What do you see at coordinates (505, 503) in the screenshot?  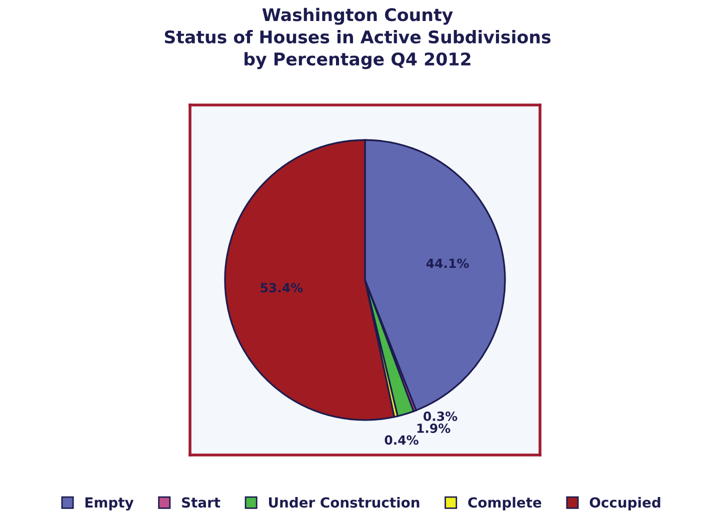 I see `legend-label: Complete` at bounding box center [505, 503].